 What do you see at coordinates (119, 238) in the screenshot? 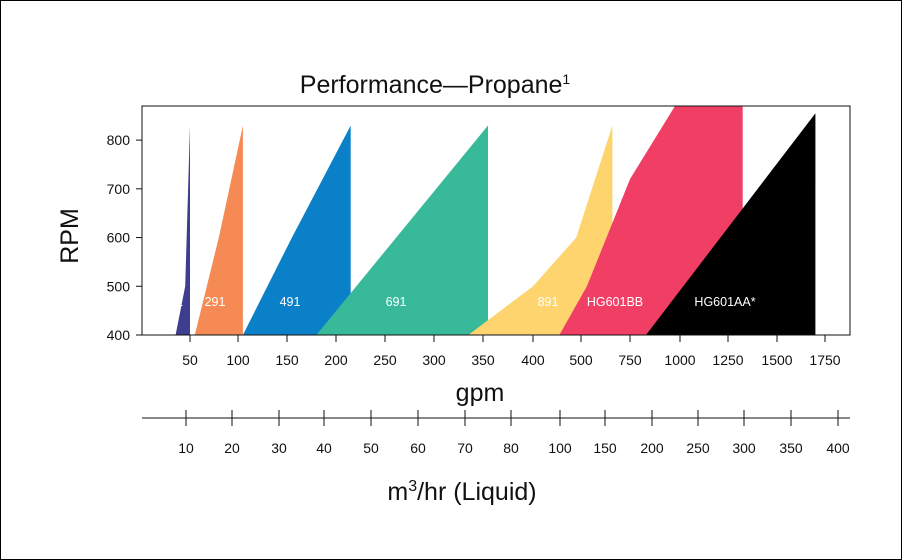
I see `y-tick-label: 600` at bounding box center [119, 238].